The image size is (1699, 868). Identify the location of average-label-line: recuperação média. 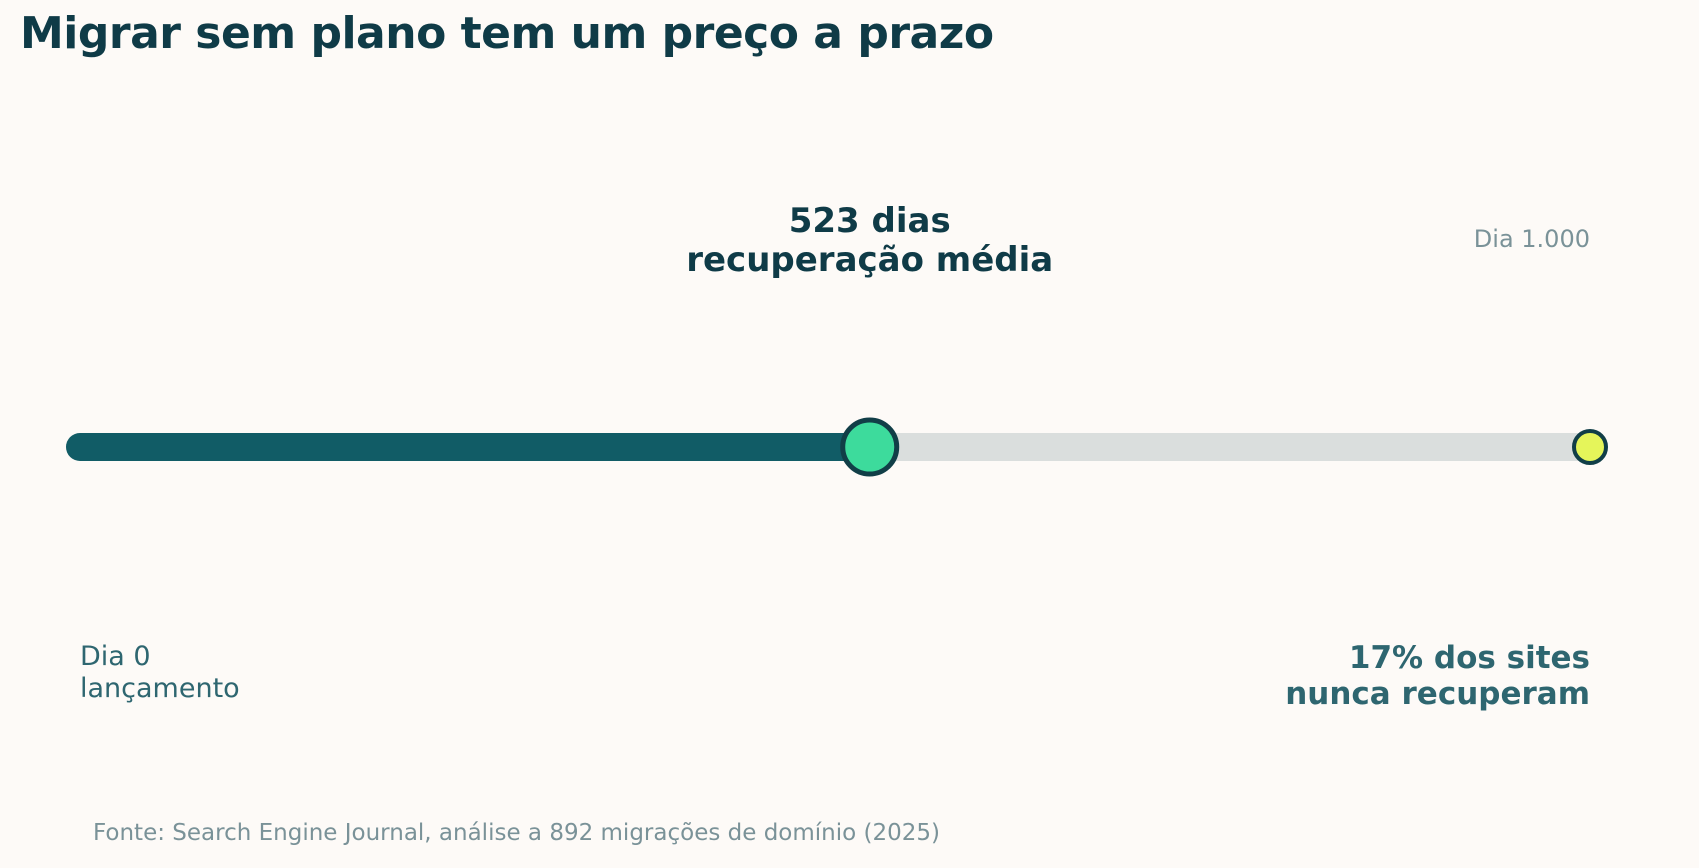
(869, 260).